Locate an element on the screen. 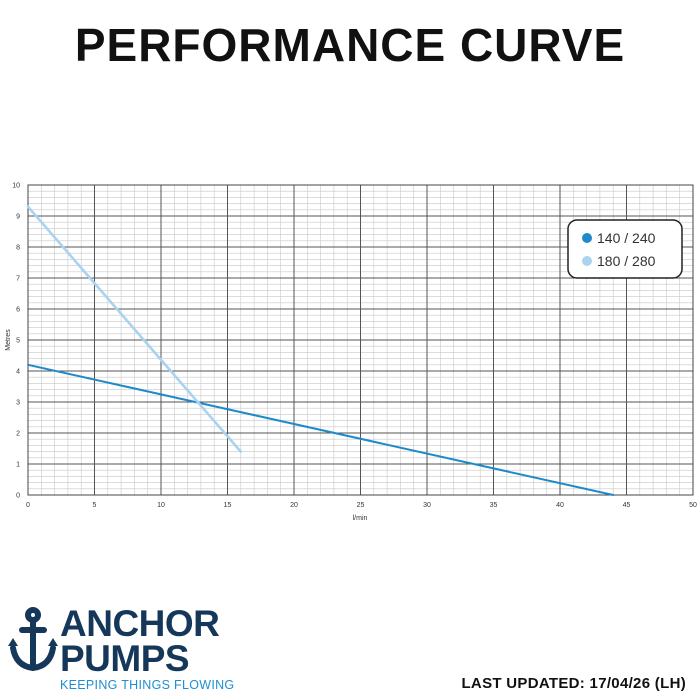 The image size is (700, 700). x-tick-label: 15 is located at coordinates (228, 505).